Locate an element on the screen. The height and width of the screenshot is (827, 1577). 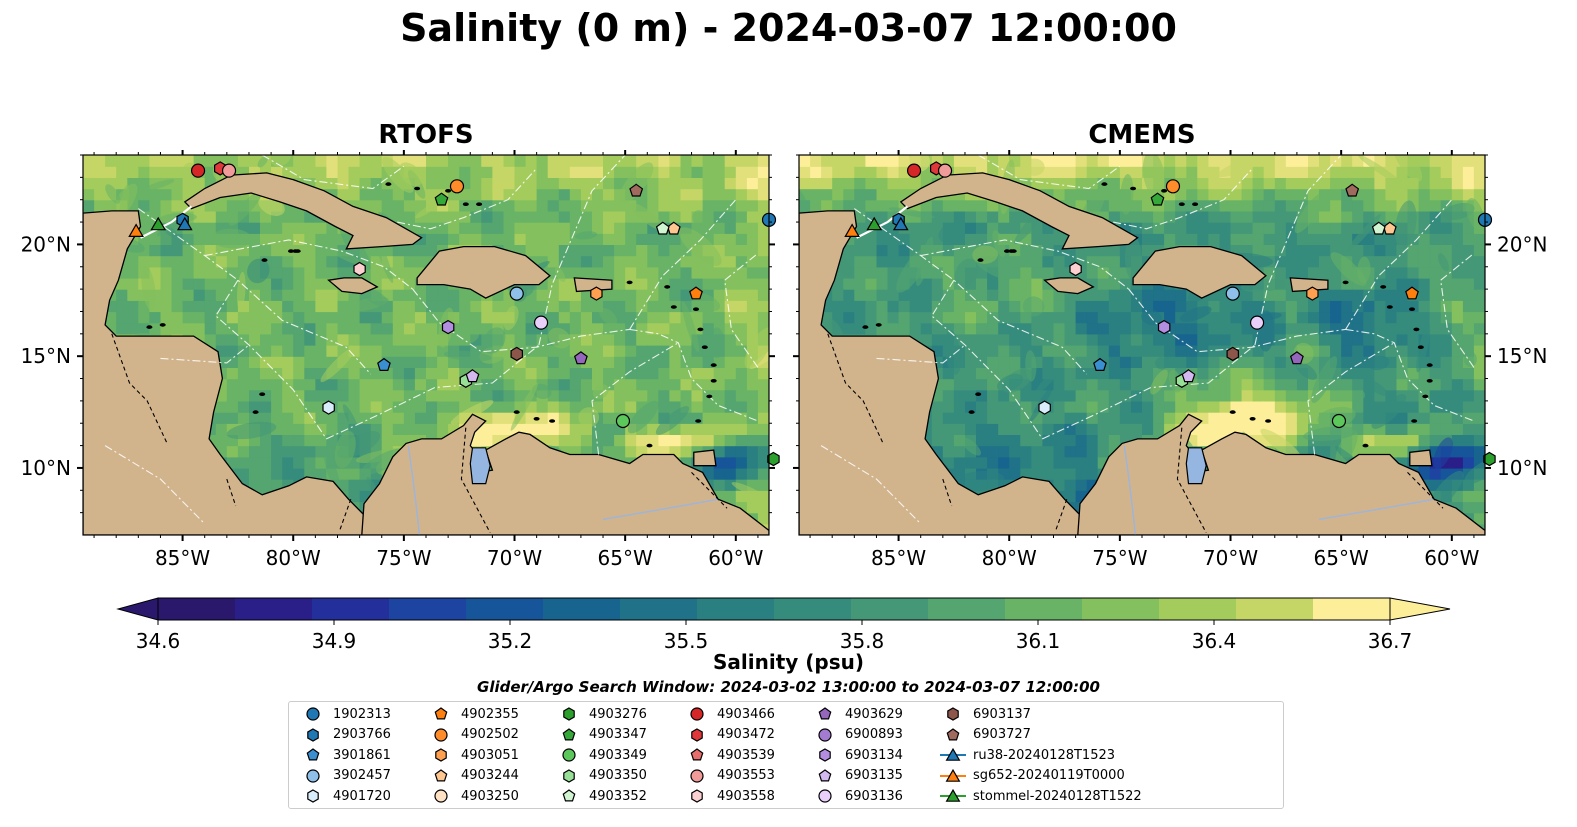
x-tick-label: 65°W is located at coordinates (1341, 558).